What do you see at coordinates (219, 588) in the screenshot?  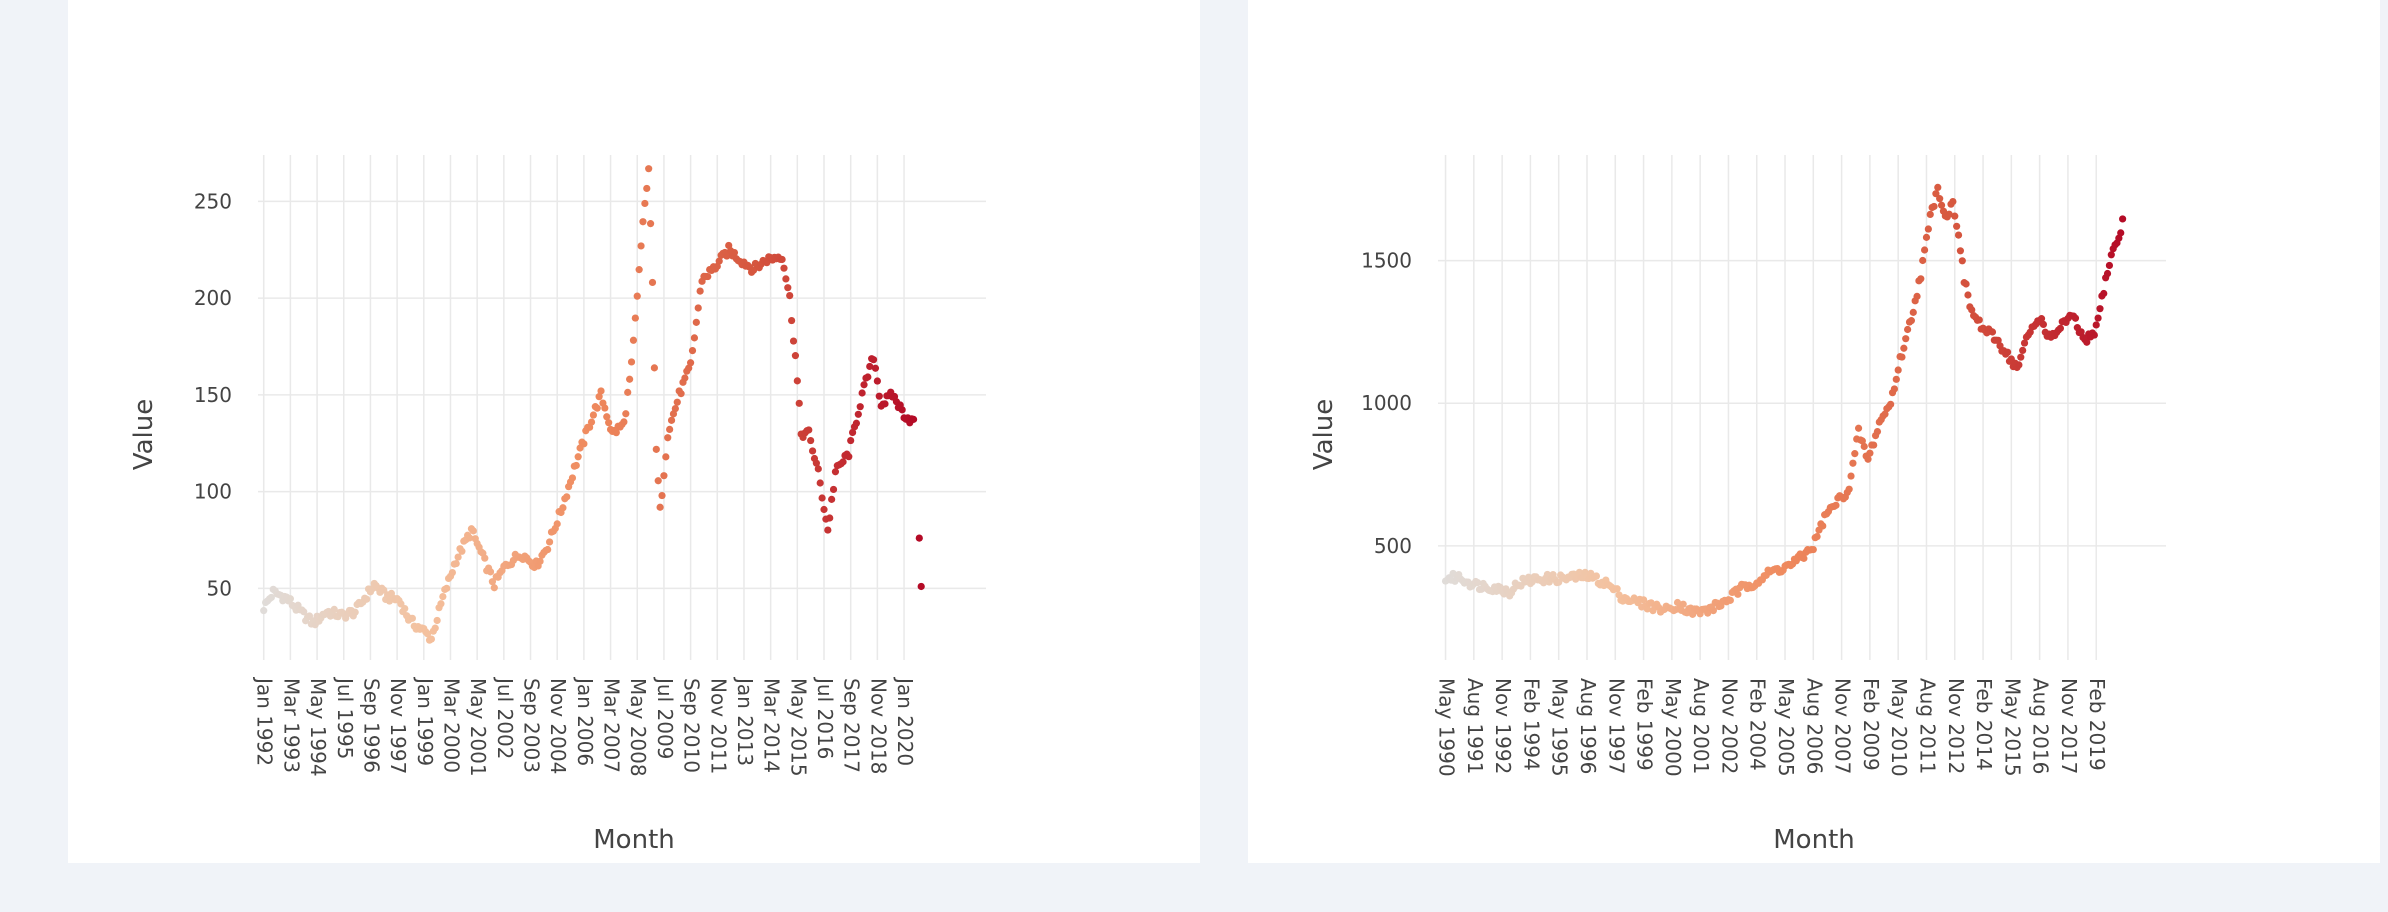 I see `y-tick-label: 50` at bounding box center [219, 588].